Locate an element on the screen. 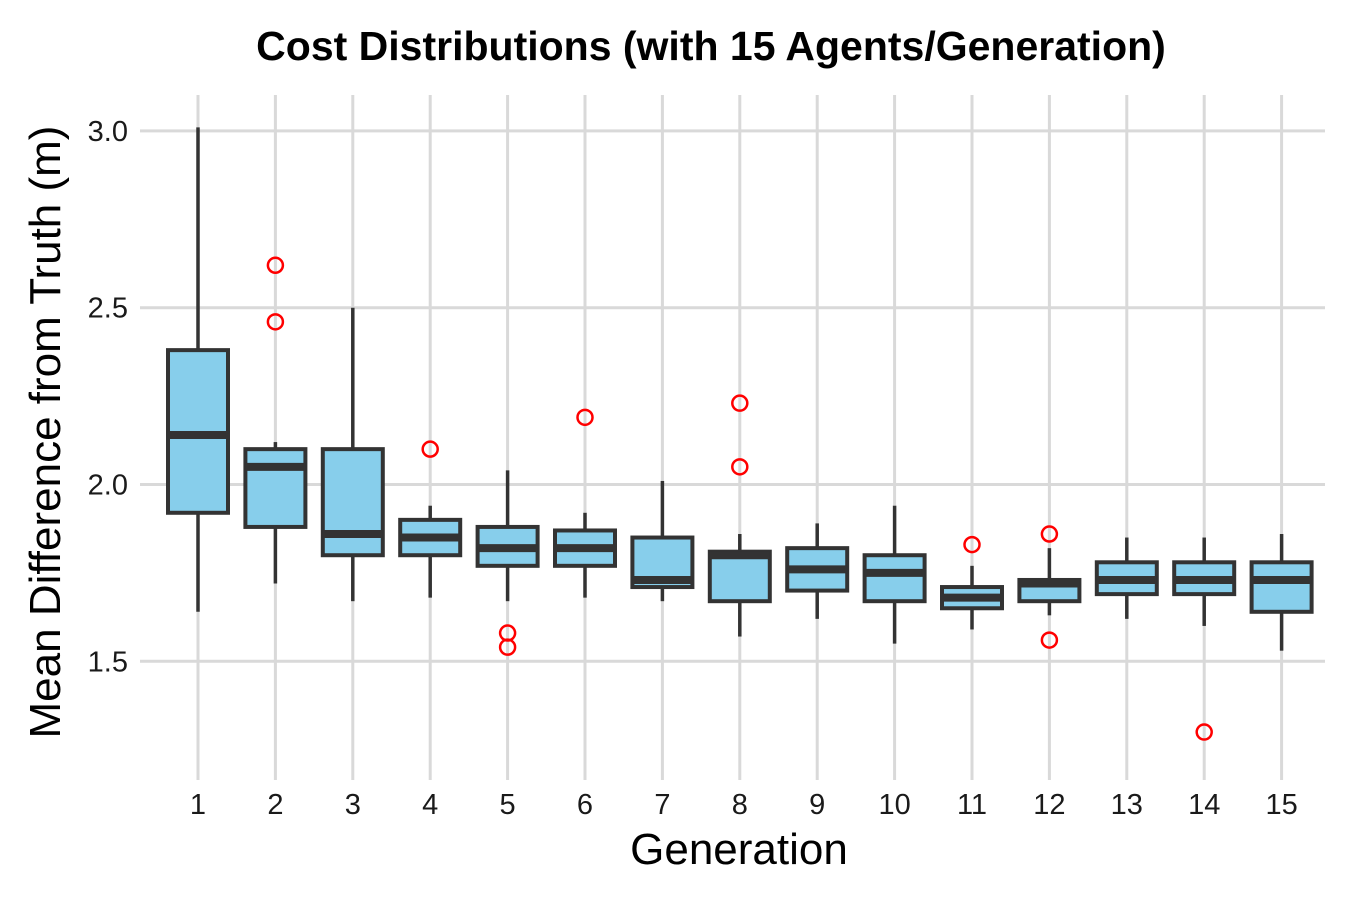 The width and height of the screenshot is (1350, 900). x-tick-label: 2 is located at coordinates (275, 805).